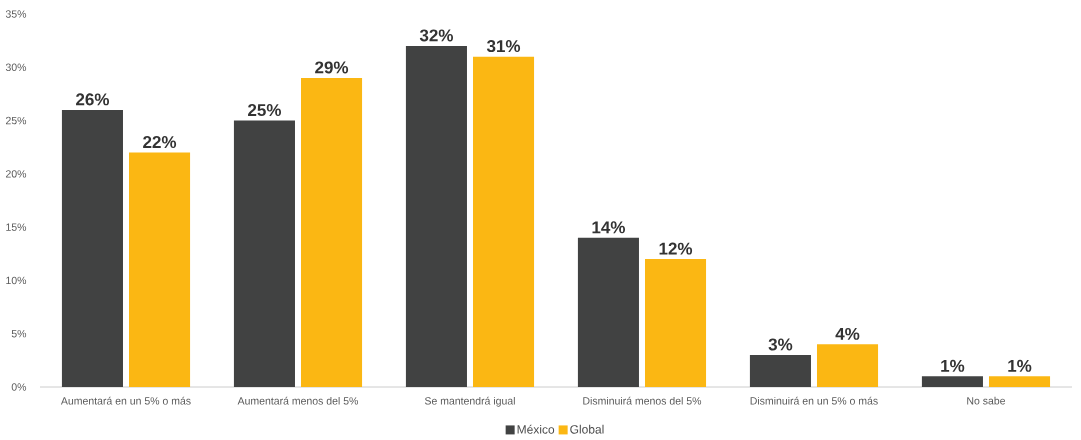 The image size is (1081, 440). What do you see at coordinates (536, 429) in the screenshot?
I see `legend-label: México` at bounding box center [536, 429].